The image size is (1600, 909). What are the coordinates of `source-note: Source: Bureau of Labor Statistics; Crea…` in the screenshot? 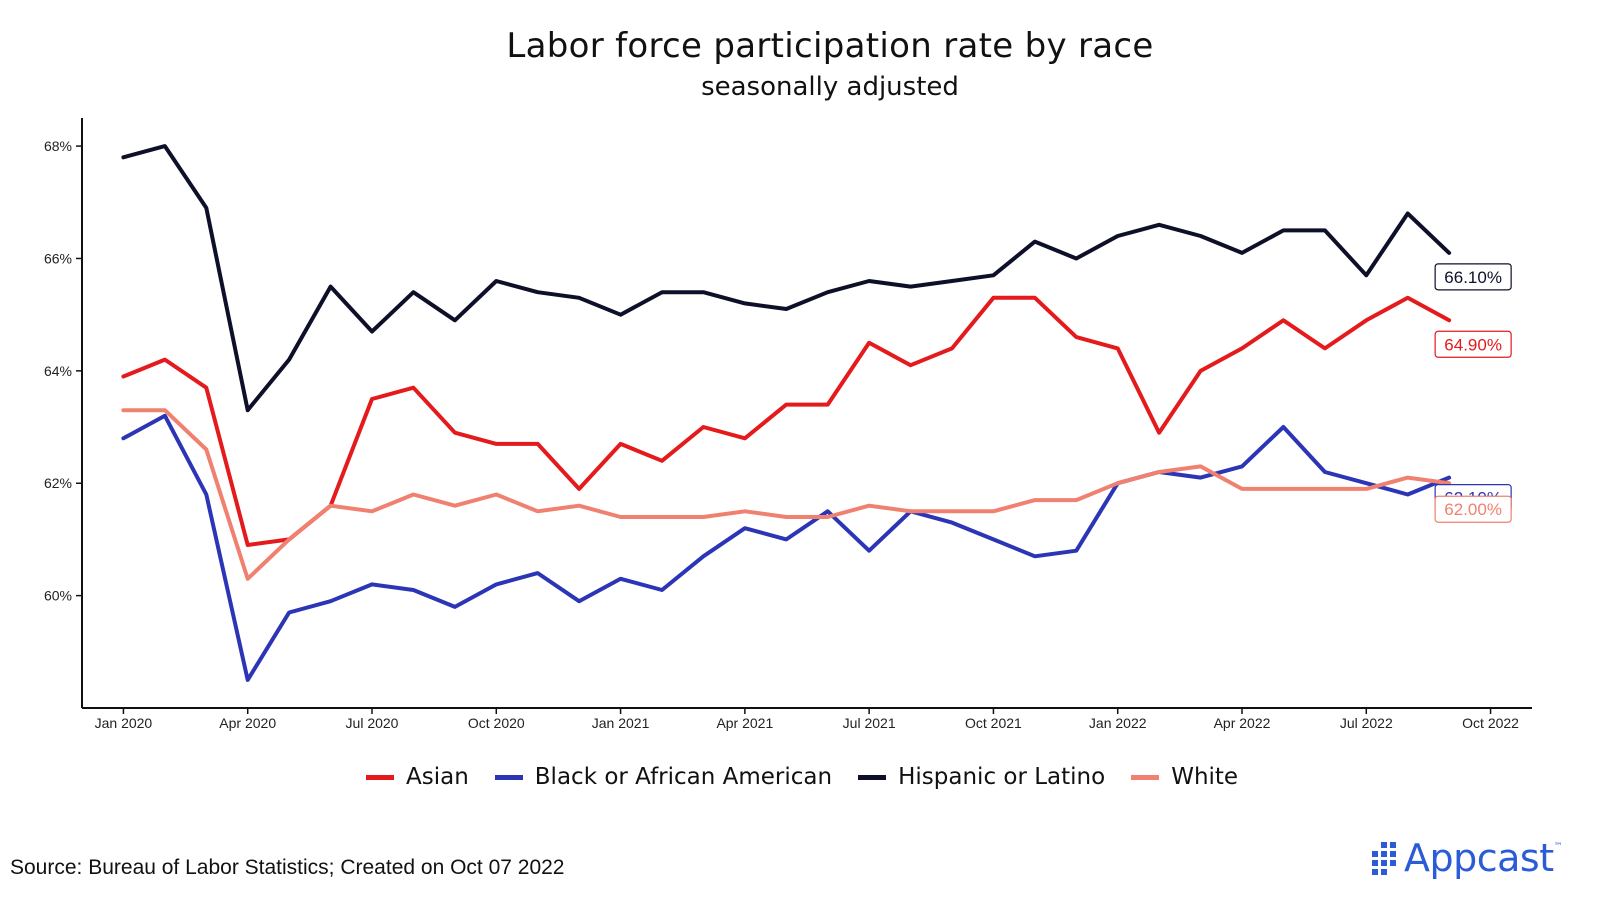 It's located at (287, 867).